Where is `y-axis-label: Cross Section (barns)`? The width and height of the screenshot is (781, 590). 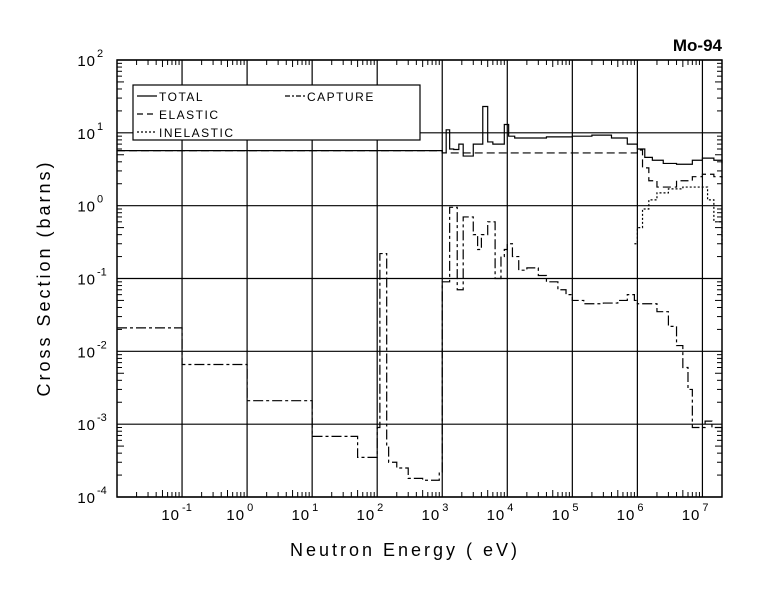
y-axis-label: Cross Section (barns) is located at coordinates (44, 277).